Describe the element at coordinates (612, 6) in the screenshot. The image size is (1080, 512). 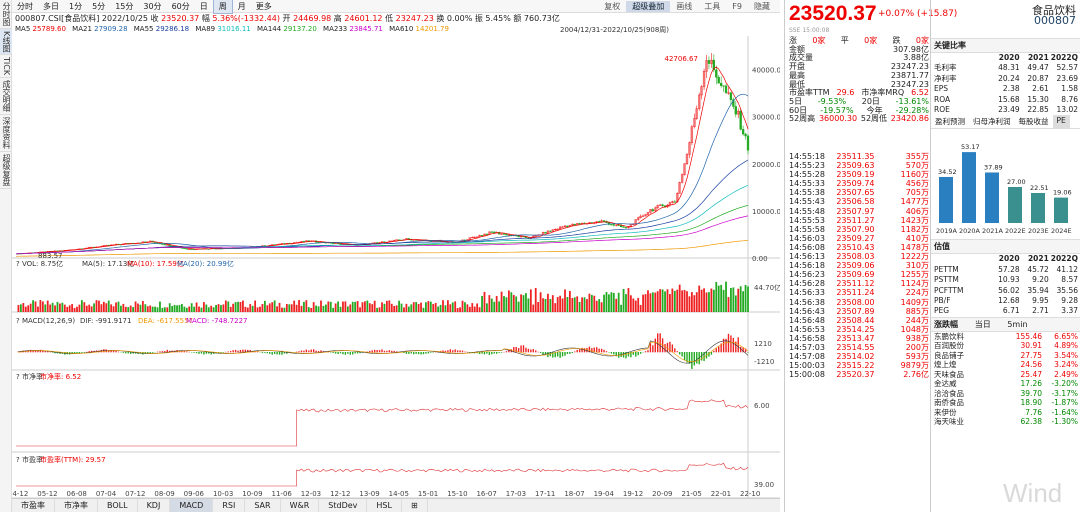
I see `tool-btn-0: 复权` at that location.